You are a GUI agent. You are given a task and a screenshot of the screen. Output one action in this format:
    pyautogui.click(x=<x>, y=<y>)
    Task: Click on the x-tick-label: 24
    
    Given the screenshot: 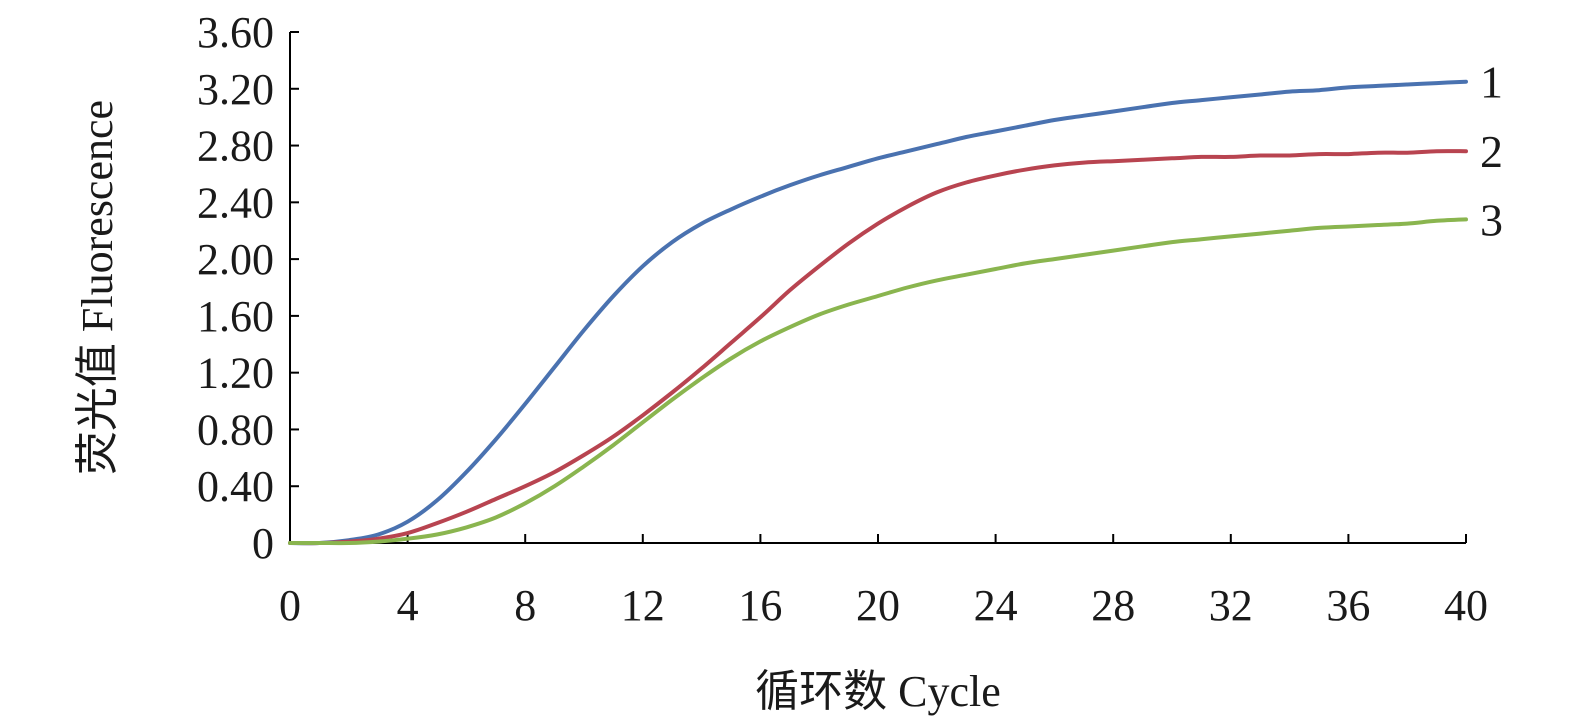 What is the action you would take?
    pyautogui.click(x=996, y=605)
    